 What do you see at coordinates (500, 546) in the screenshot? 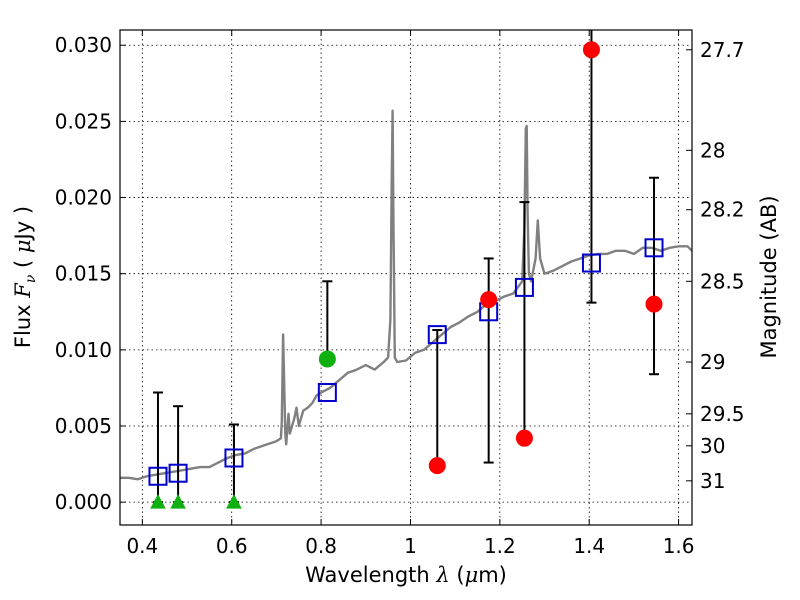
I see `x-tick-label: 1.2` at bounding box center [500, 546].